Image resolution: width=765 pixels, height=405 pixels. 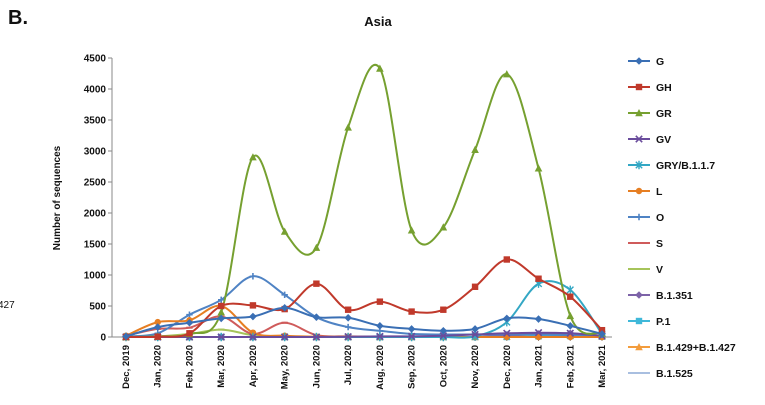 What do you see at coordinates (646, 218) in the screenshot?
I see `legend-item-o: O` at bounding box center [646, 218].